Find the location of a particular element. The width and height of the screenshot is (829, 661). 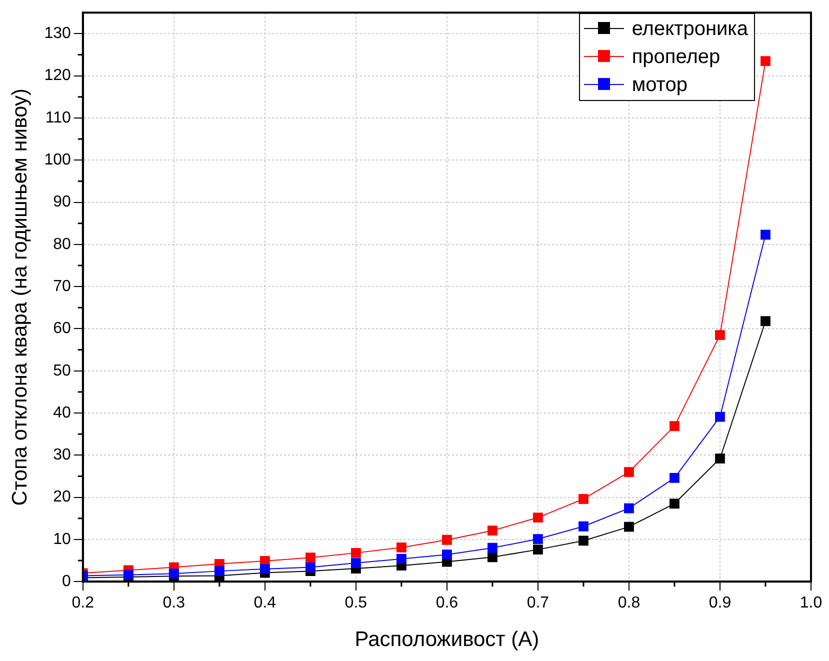

x-tick-label: 0.8 is located at coordinates (629, 603).